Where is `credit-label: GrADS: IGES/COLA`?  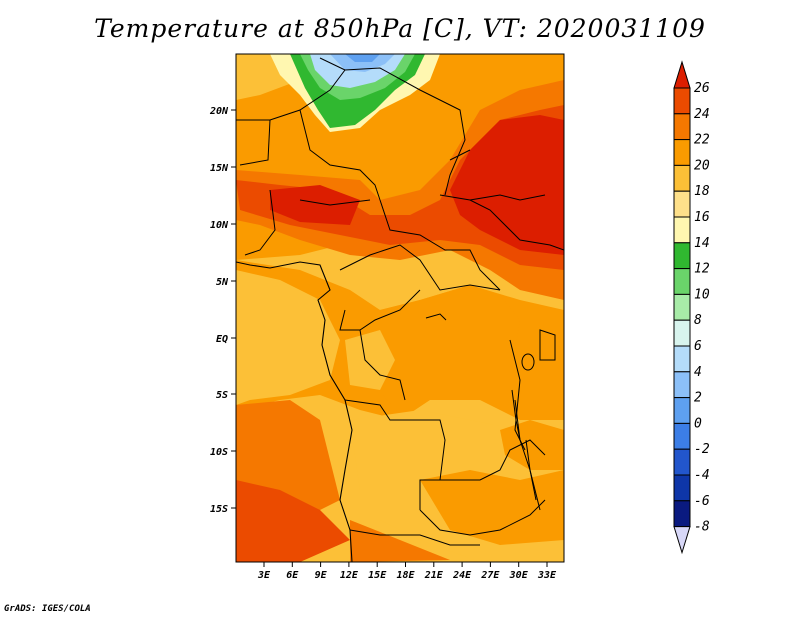 credit-label: GrADS: IGES/COLA is located at coordinates (47, 609).